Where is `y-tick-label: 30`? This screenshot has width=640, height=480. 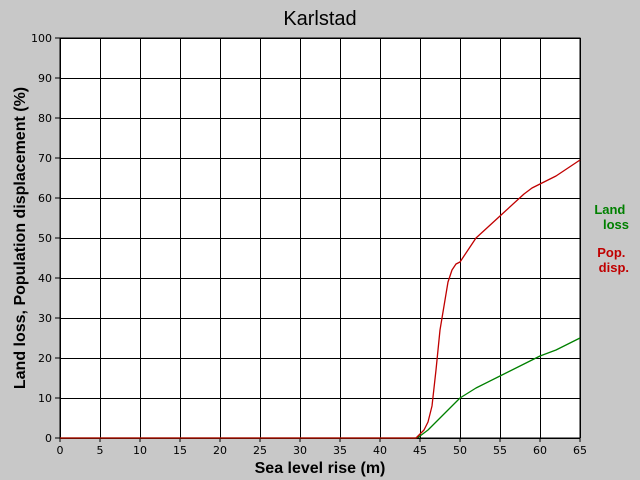
y-tick-label: 30 is located at coordinates (45, 318).